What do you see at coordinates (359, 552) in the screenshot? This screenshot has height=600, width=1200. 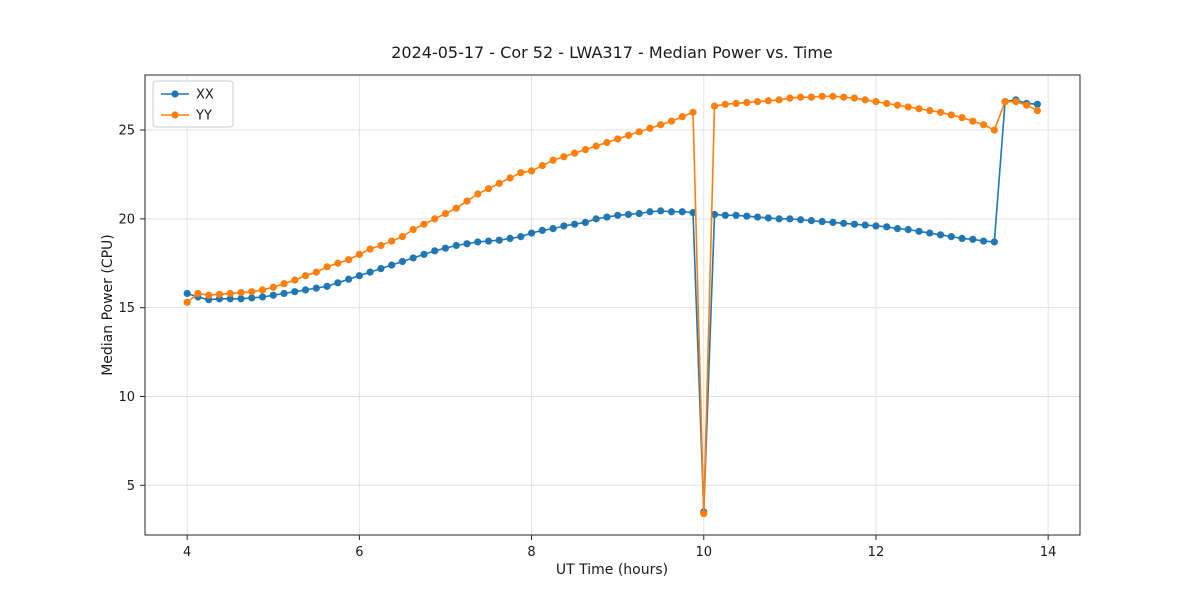 I see `x-tick-label: 6` at bounding box center [359, 552].